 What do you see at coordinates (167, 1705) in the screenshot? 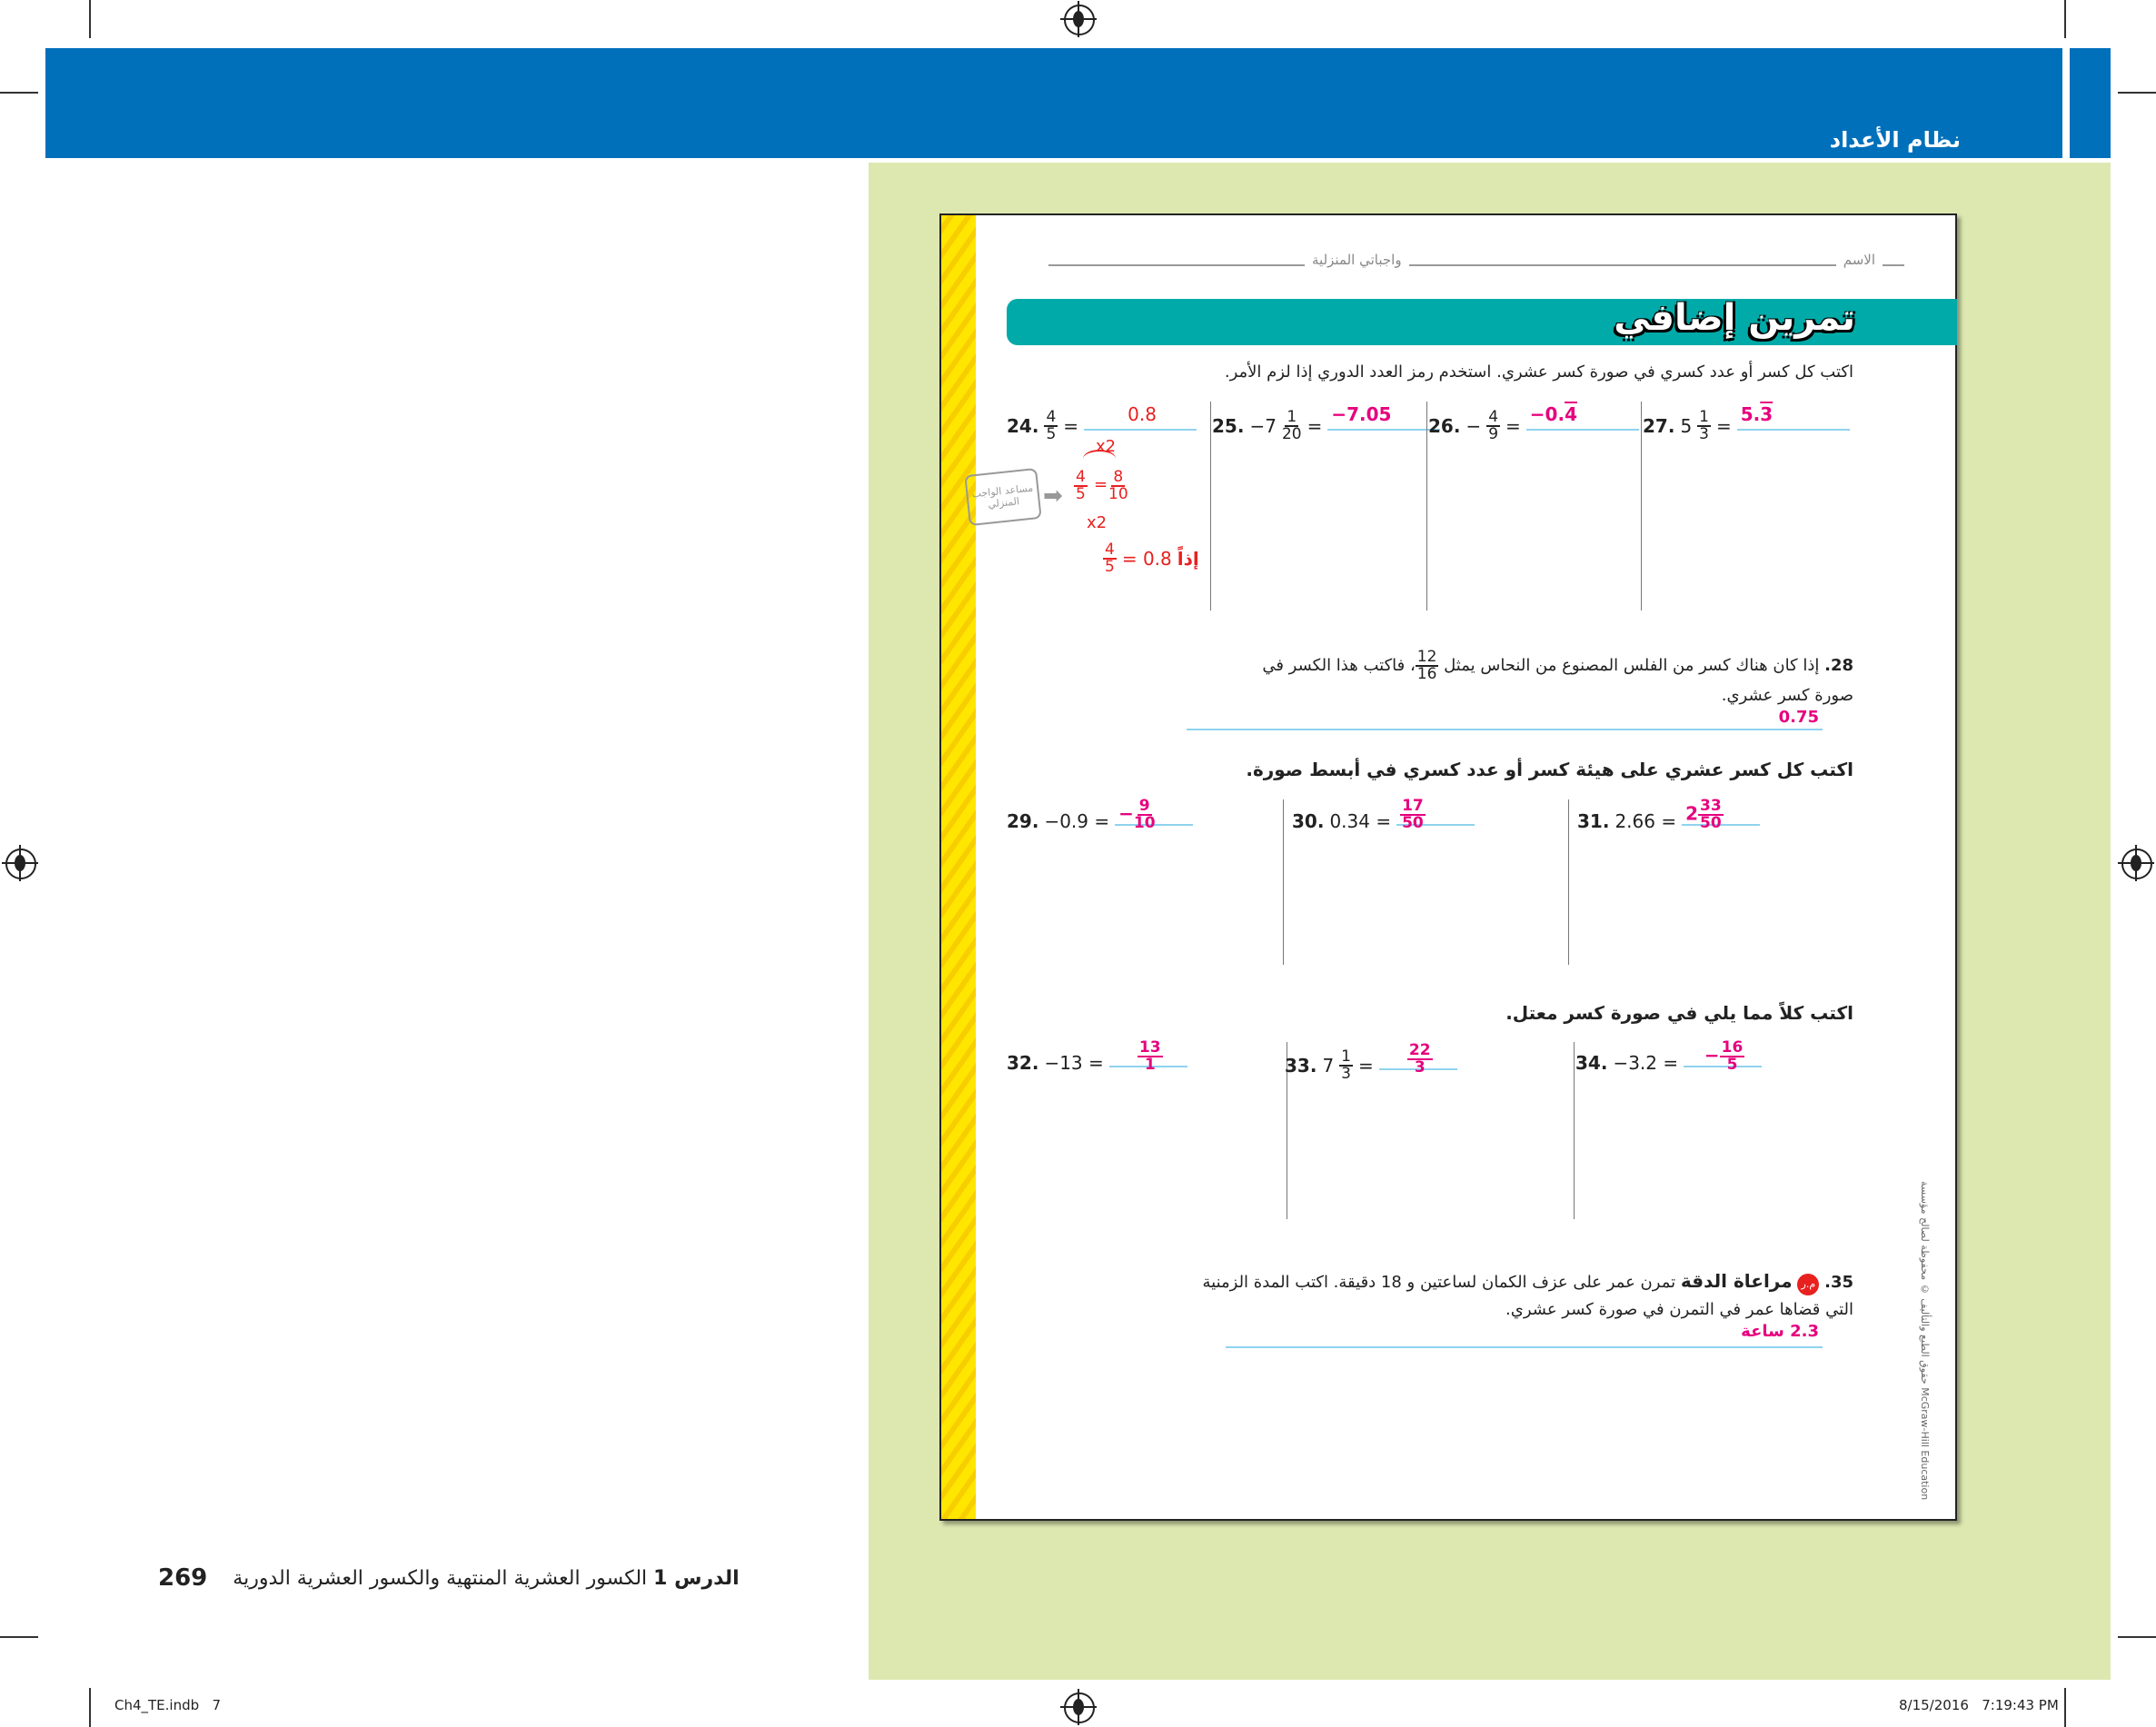
I see `slug-file: Ch4_TE.indb 7` at bounding box center [167, 1705].